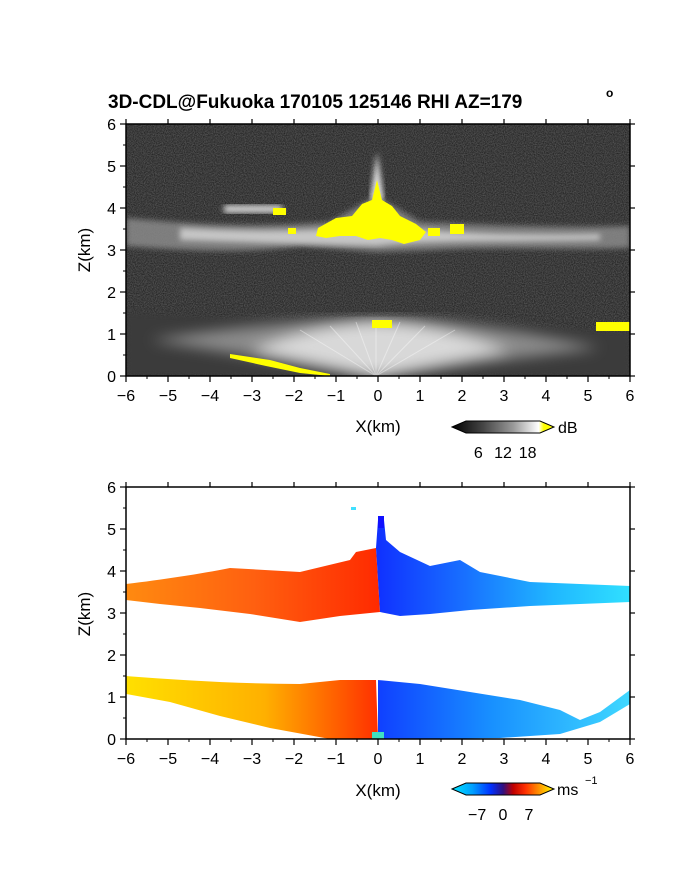  What do you see at coordinates (528, 453) in the screenshot?
I see `backscatter-colorbar-tick-label: 18` at bounding box center [528, 453].